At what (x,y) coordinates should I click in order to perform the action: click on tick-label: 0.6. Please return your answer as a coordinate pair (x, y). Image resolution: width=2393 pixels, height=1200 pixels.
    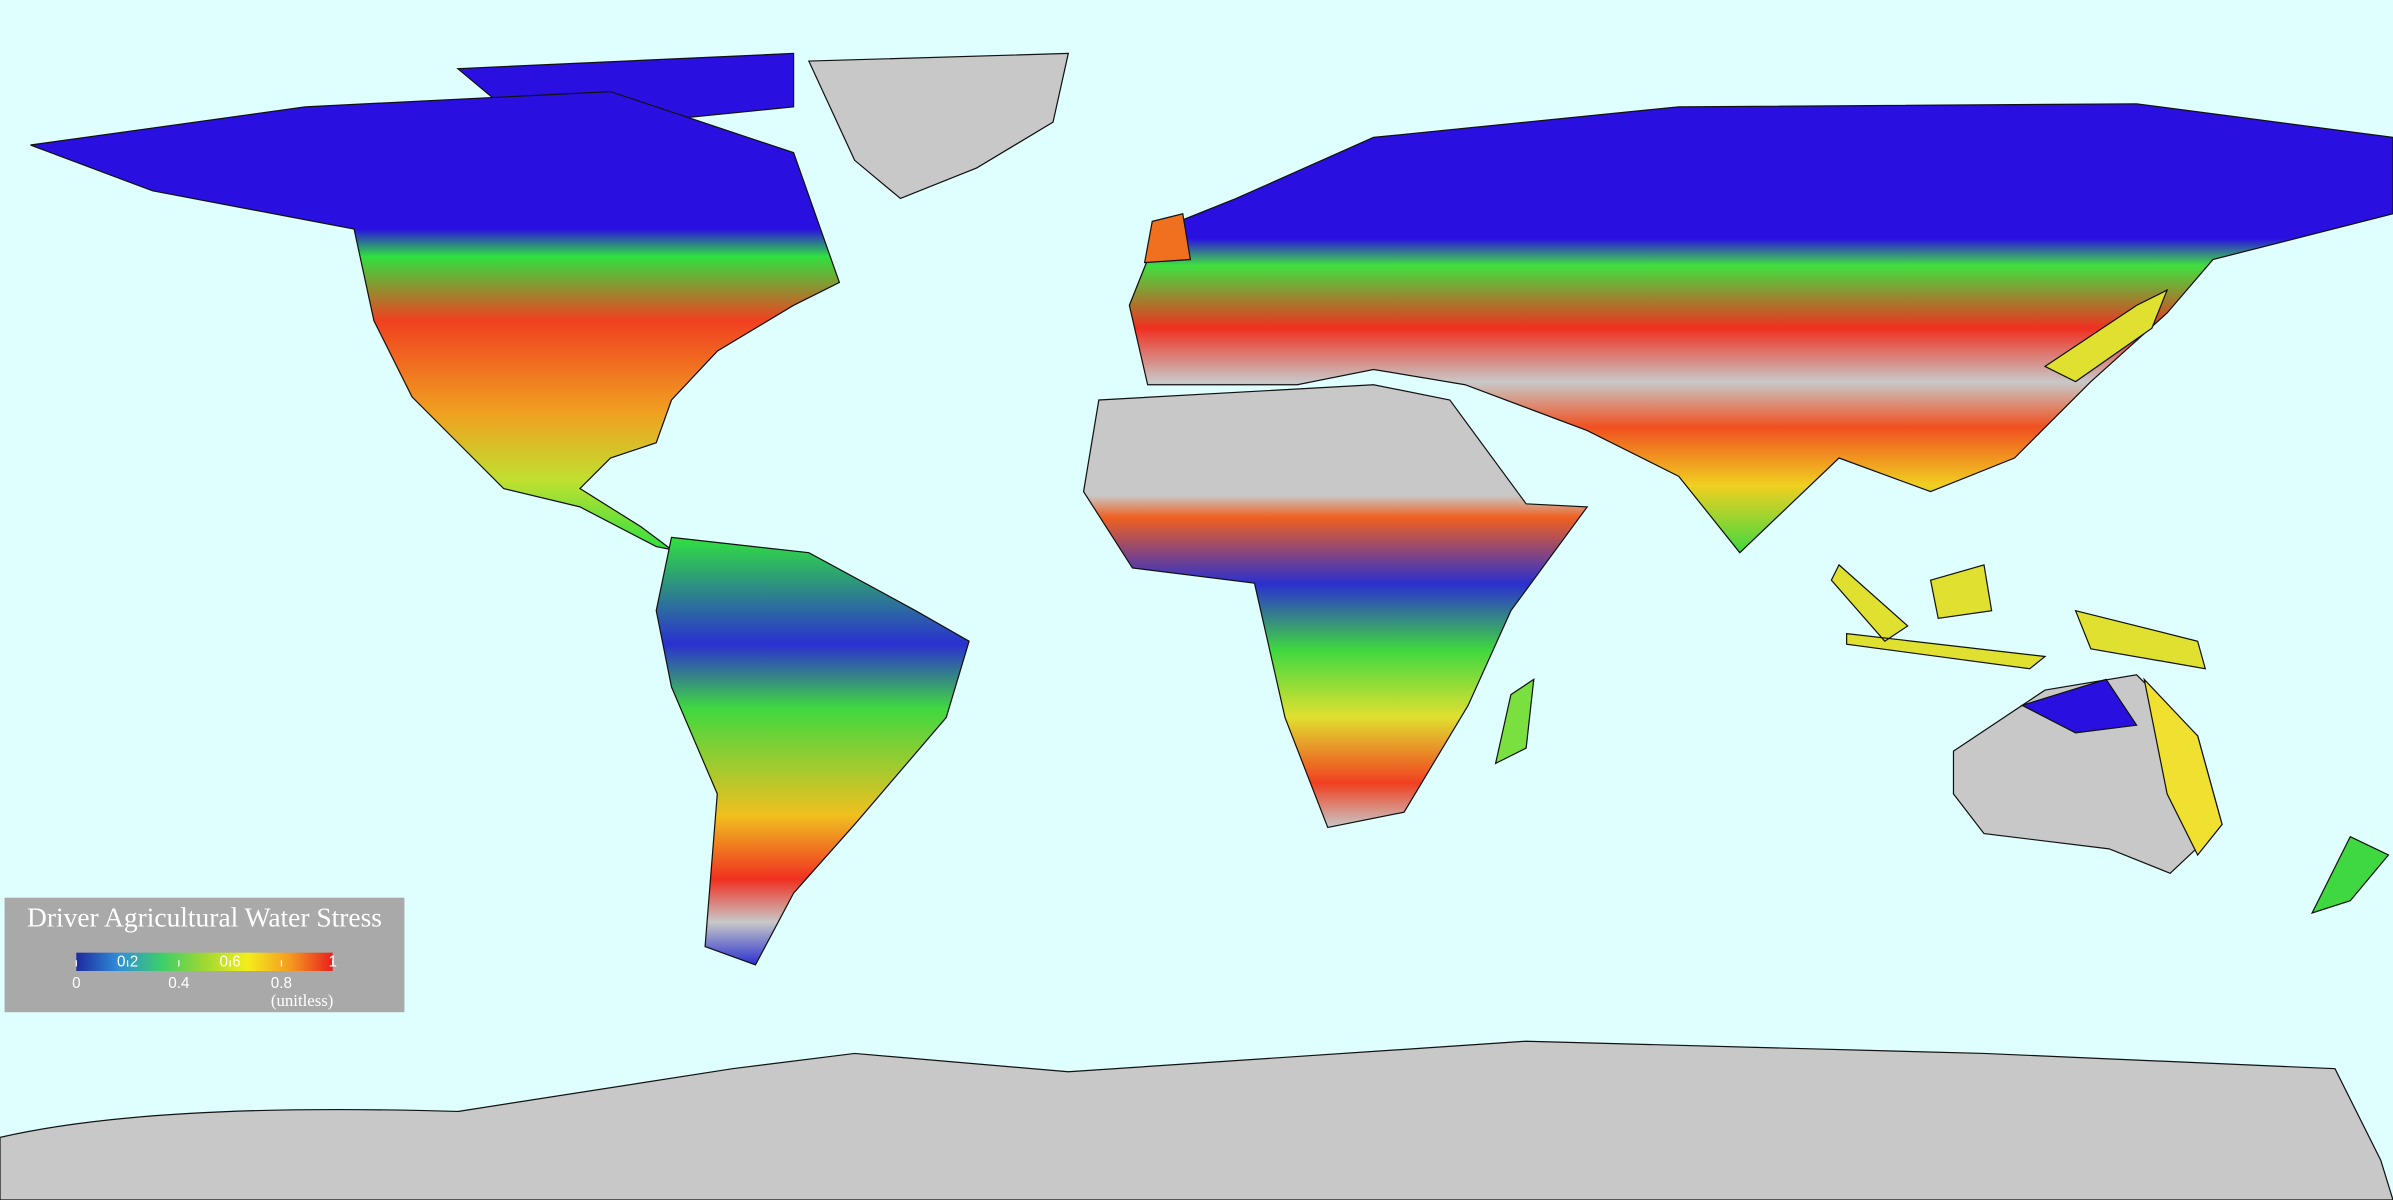
    Looking at the image, I should click on (230, 961).